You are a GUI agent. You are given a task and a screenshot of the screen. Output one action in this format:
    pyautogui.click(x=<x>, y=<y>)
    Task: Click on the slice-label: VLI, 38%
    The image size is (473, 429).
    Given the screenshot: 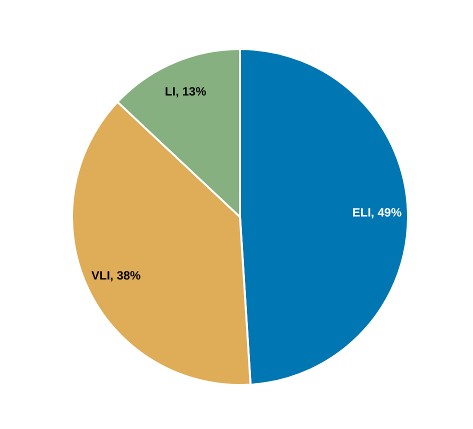 What is the action you would take?
    pyautogui.click(x=116, y=275)
    